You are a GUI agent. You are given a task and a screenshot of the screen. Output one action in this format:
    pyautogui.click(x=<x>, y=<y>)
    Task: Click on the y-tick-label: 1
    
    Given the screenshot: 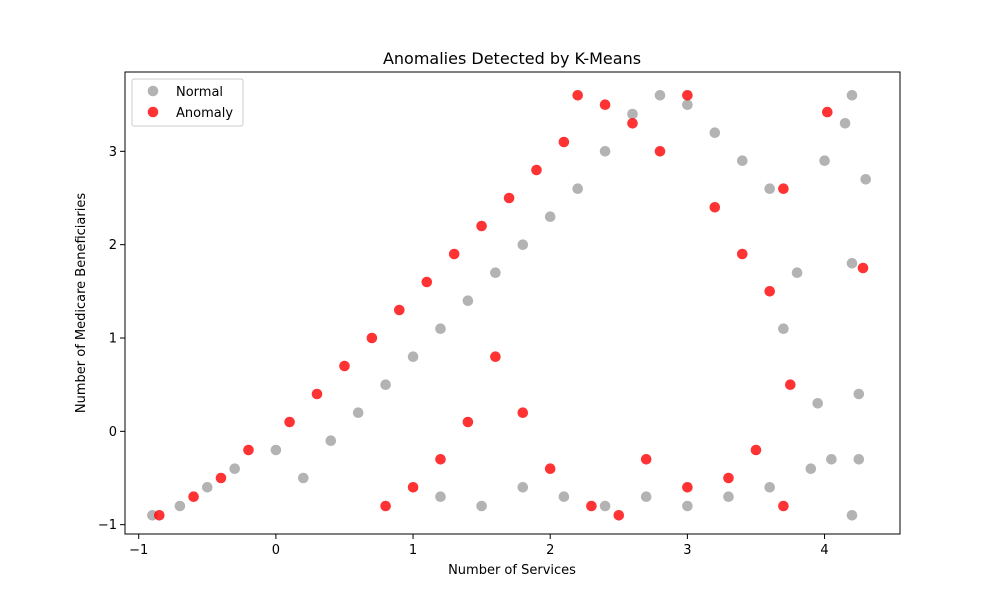 What is the action you would take?
    pyautogui.click(x=113, y=339)
    